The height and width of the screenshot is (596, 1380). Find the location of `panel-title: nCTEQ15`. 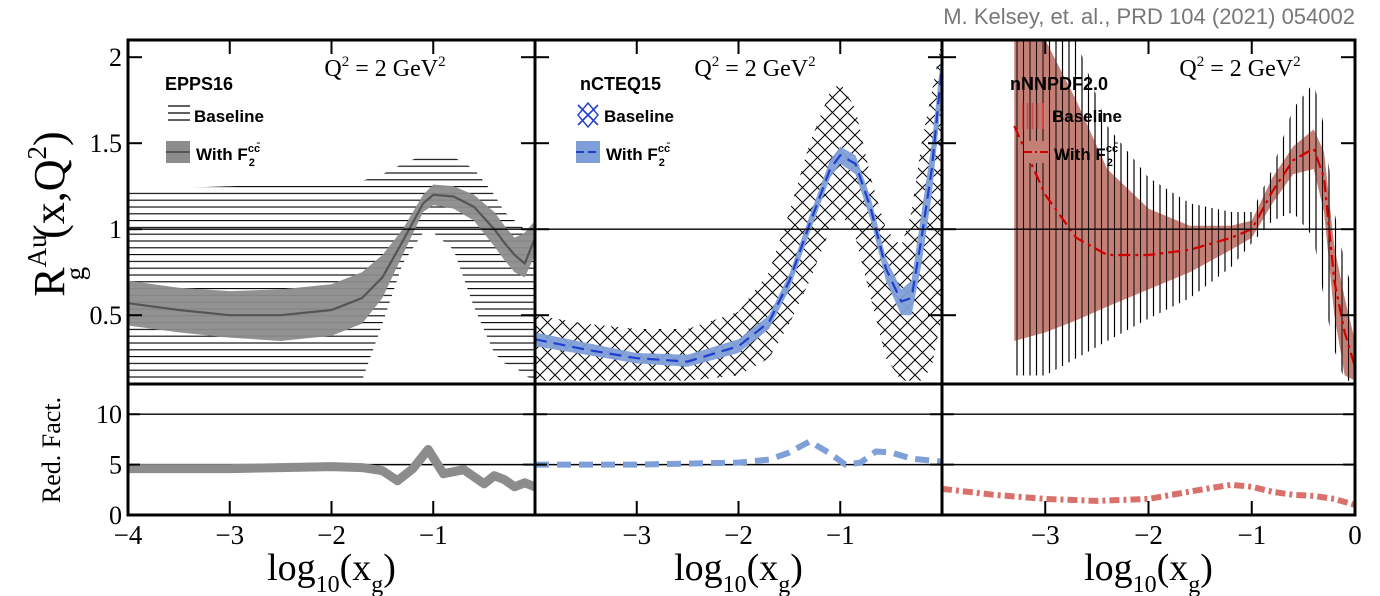

panel-title: nCTEQ15 is located at coordinates (620, 84).